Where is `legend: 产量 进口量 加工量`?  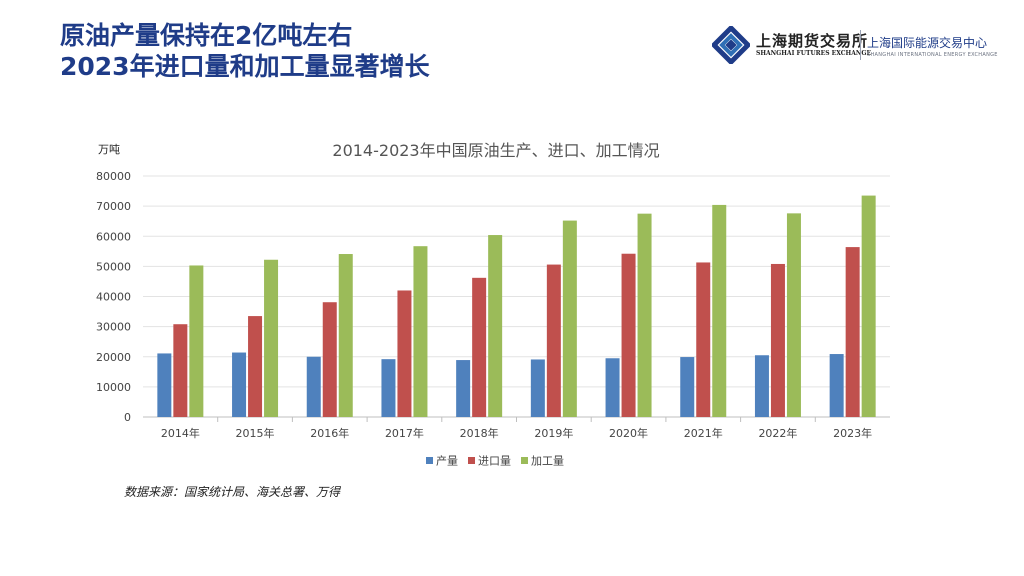
legend: 产量 进口量 加工量 is located at coordinates (495, 461).